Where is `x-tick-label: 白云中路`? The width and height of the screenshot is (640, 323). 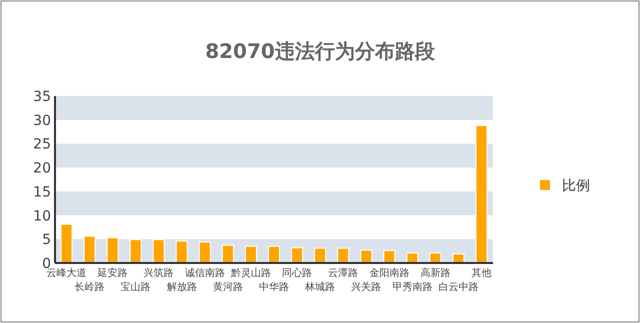
x-tick-label: 白云中路 is located at coordinates (458, 287).